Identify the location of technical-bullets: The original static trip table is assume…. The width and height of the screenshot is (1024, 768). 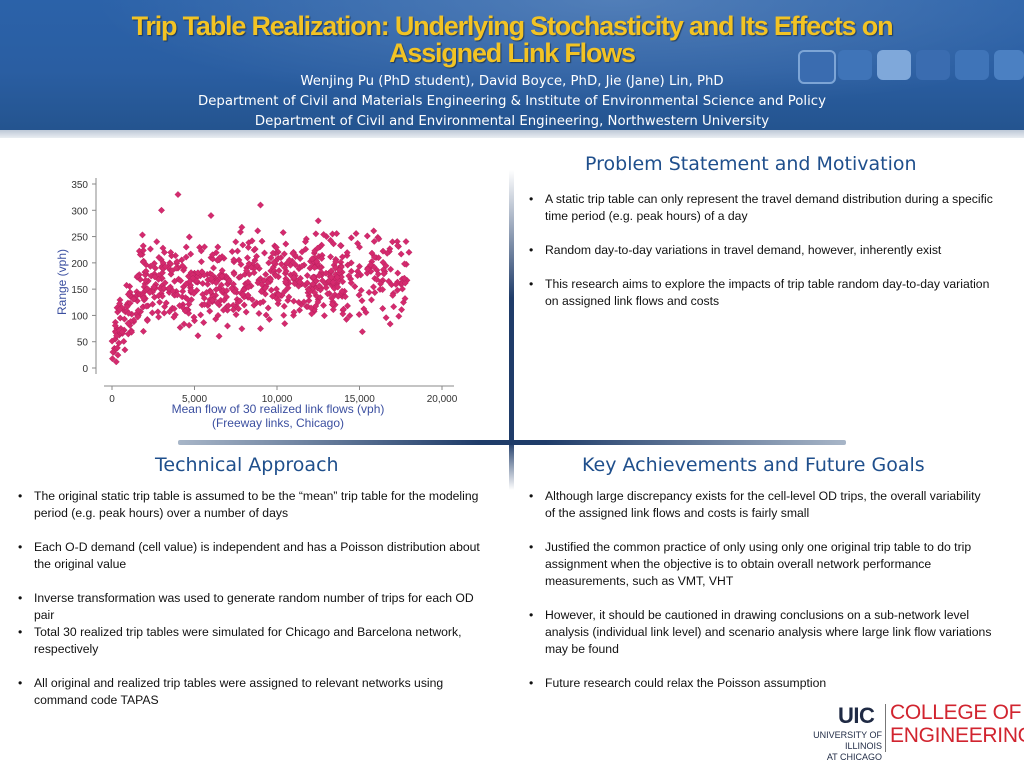
(247, 598).